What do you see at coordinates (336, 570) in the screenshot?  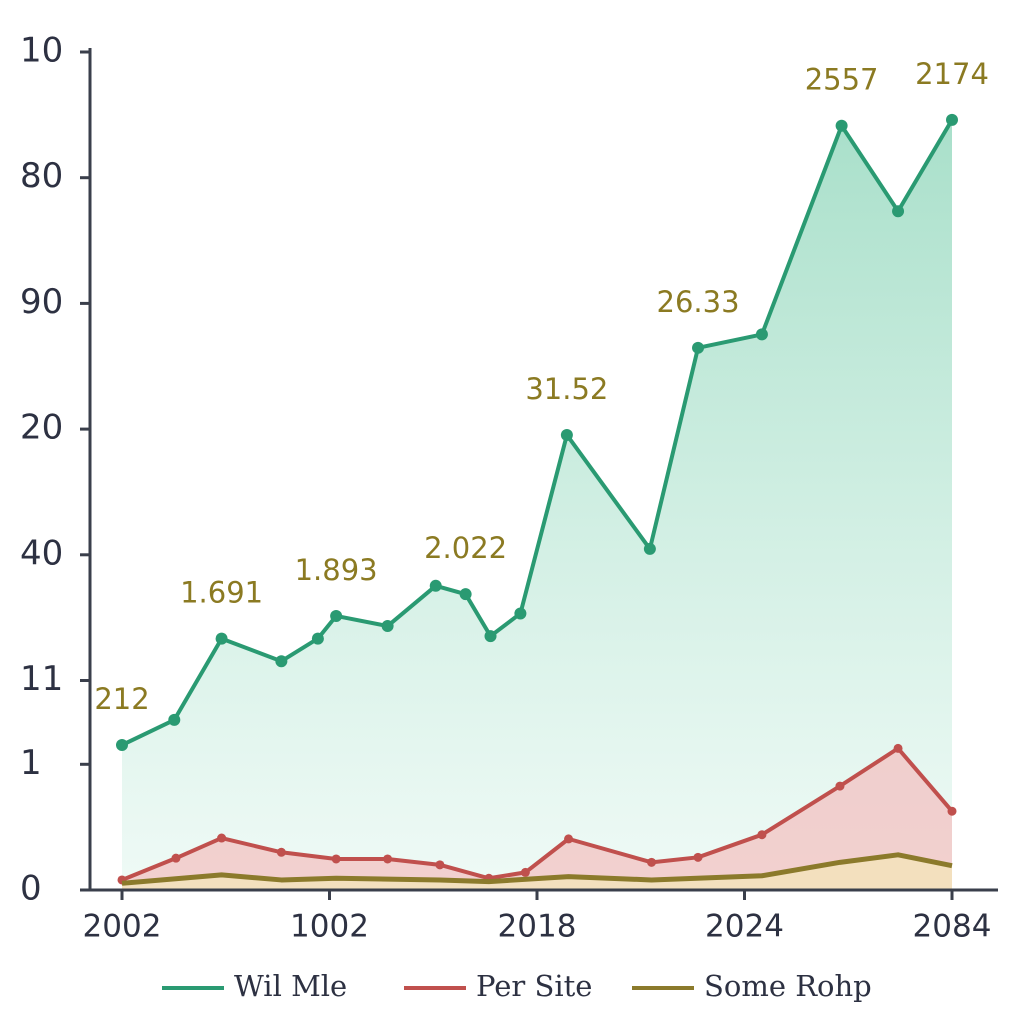 I see `annotation: 1.893` at bounding box center [336, 570].